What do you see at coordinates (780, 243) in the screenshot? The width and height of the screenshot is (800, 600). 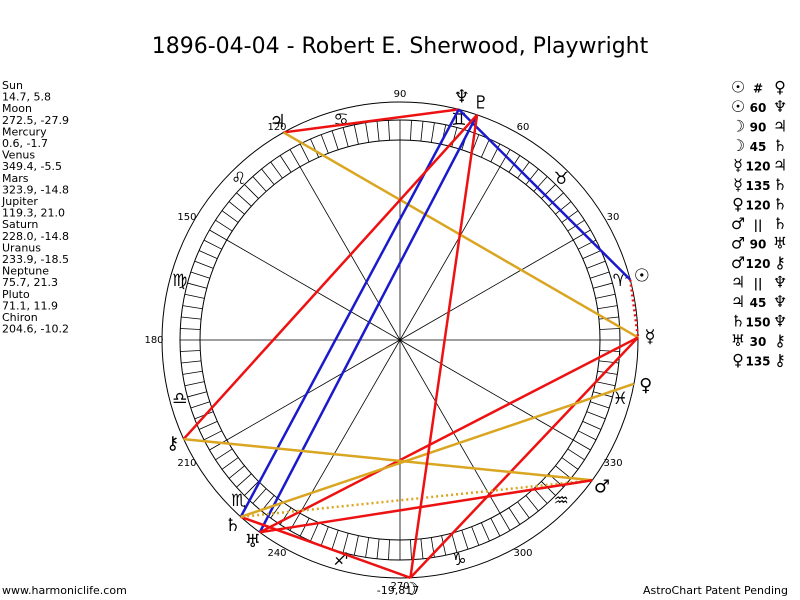 I see `aspect-planet-b: ♅` at bounding box center [780, 243].